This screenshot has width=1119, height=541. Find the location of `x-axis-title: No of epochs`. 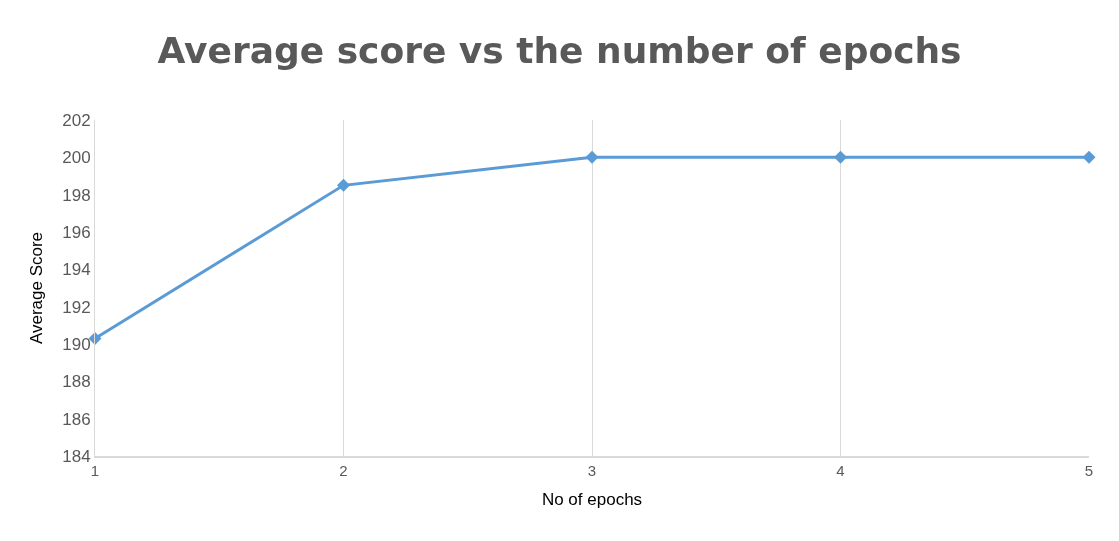

x-axis-title: No of epochs is located at coordinates (592, 499).